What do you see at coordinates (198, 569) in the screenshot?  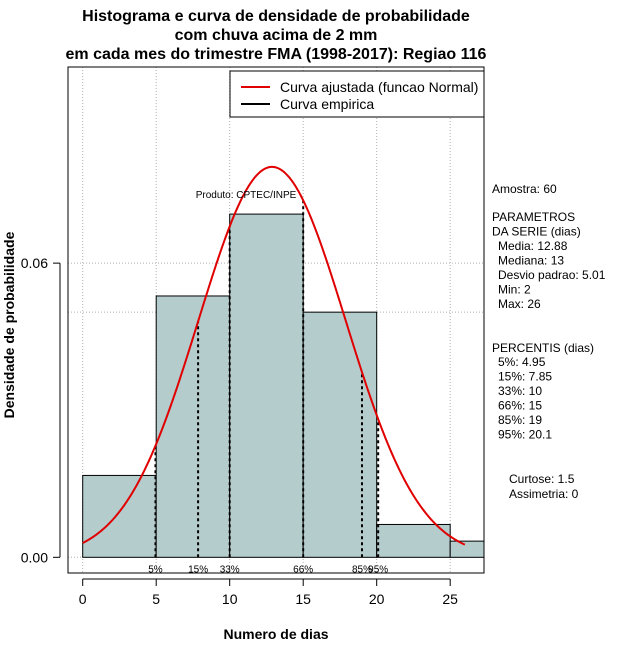 I see `percentile-label: 15%` at bounding box center [198, 569].